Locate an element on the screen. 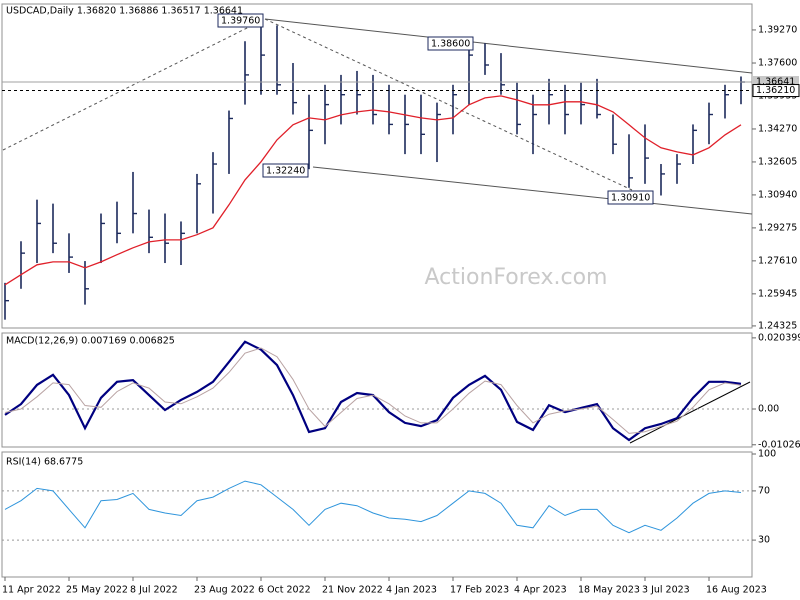 Image resolution: width=800 pixels, height=600 pixels. x-tick-label: 3 Jul 2023 is located at coordinates (666, 590).